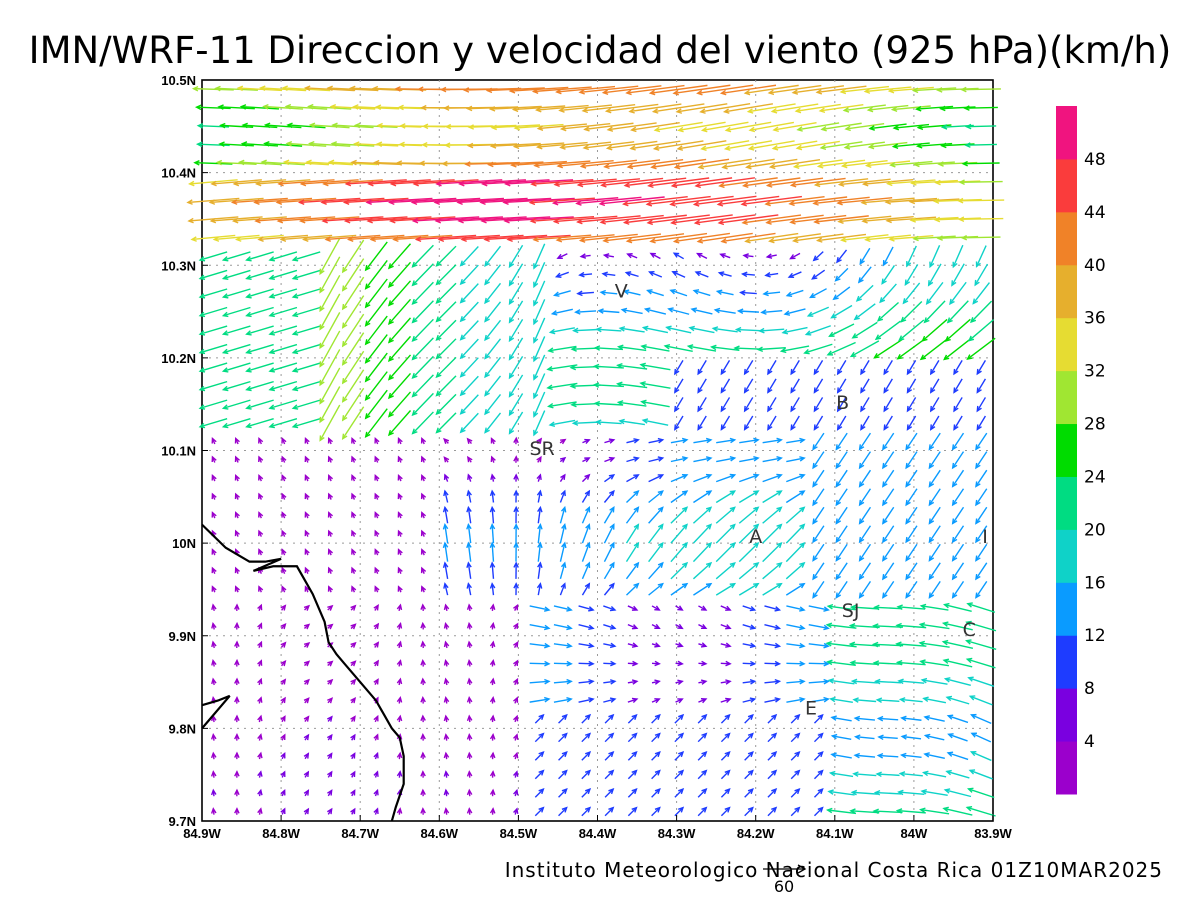  I want to click on y-tick-label: 9.7N, so click(182, 821).